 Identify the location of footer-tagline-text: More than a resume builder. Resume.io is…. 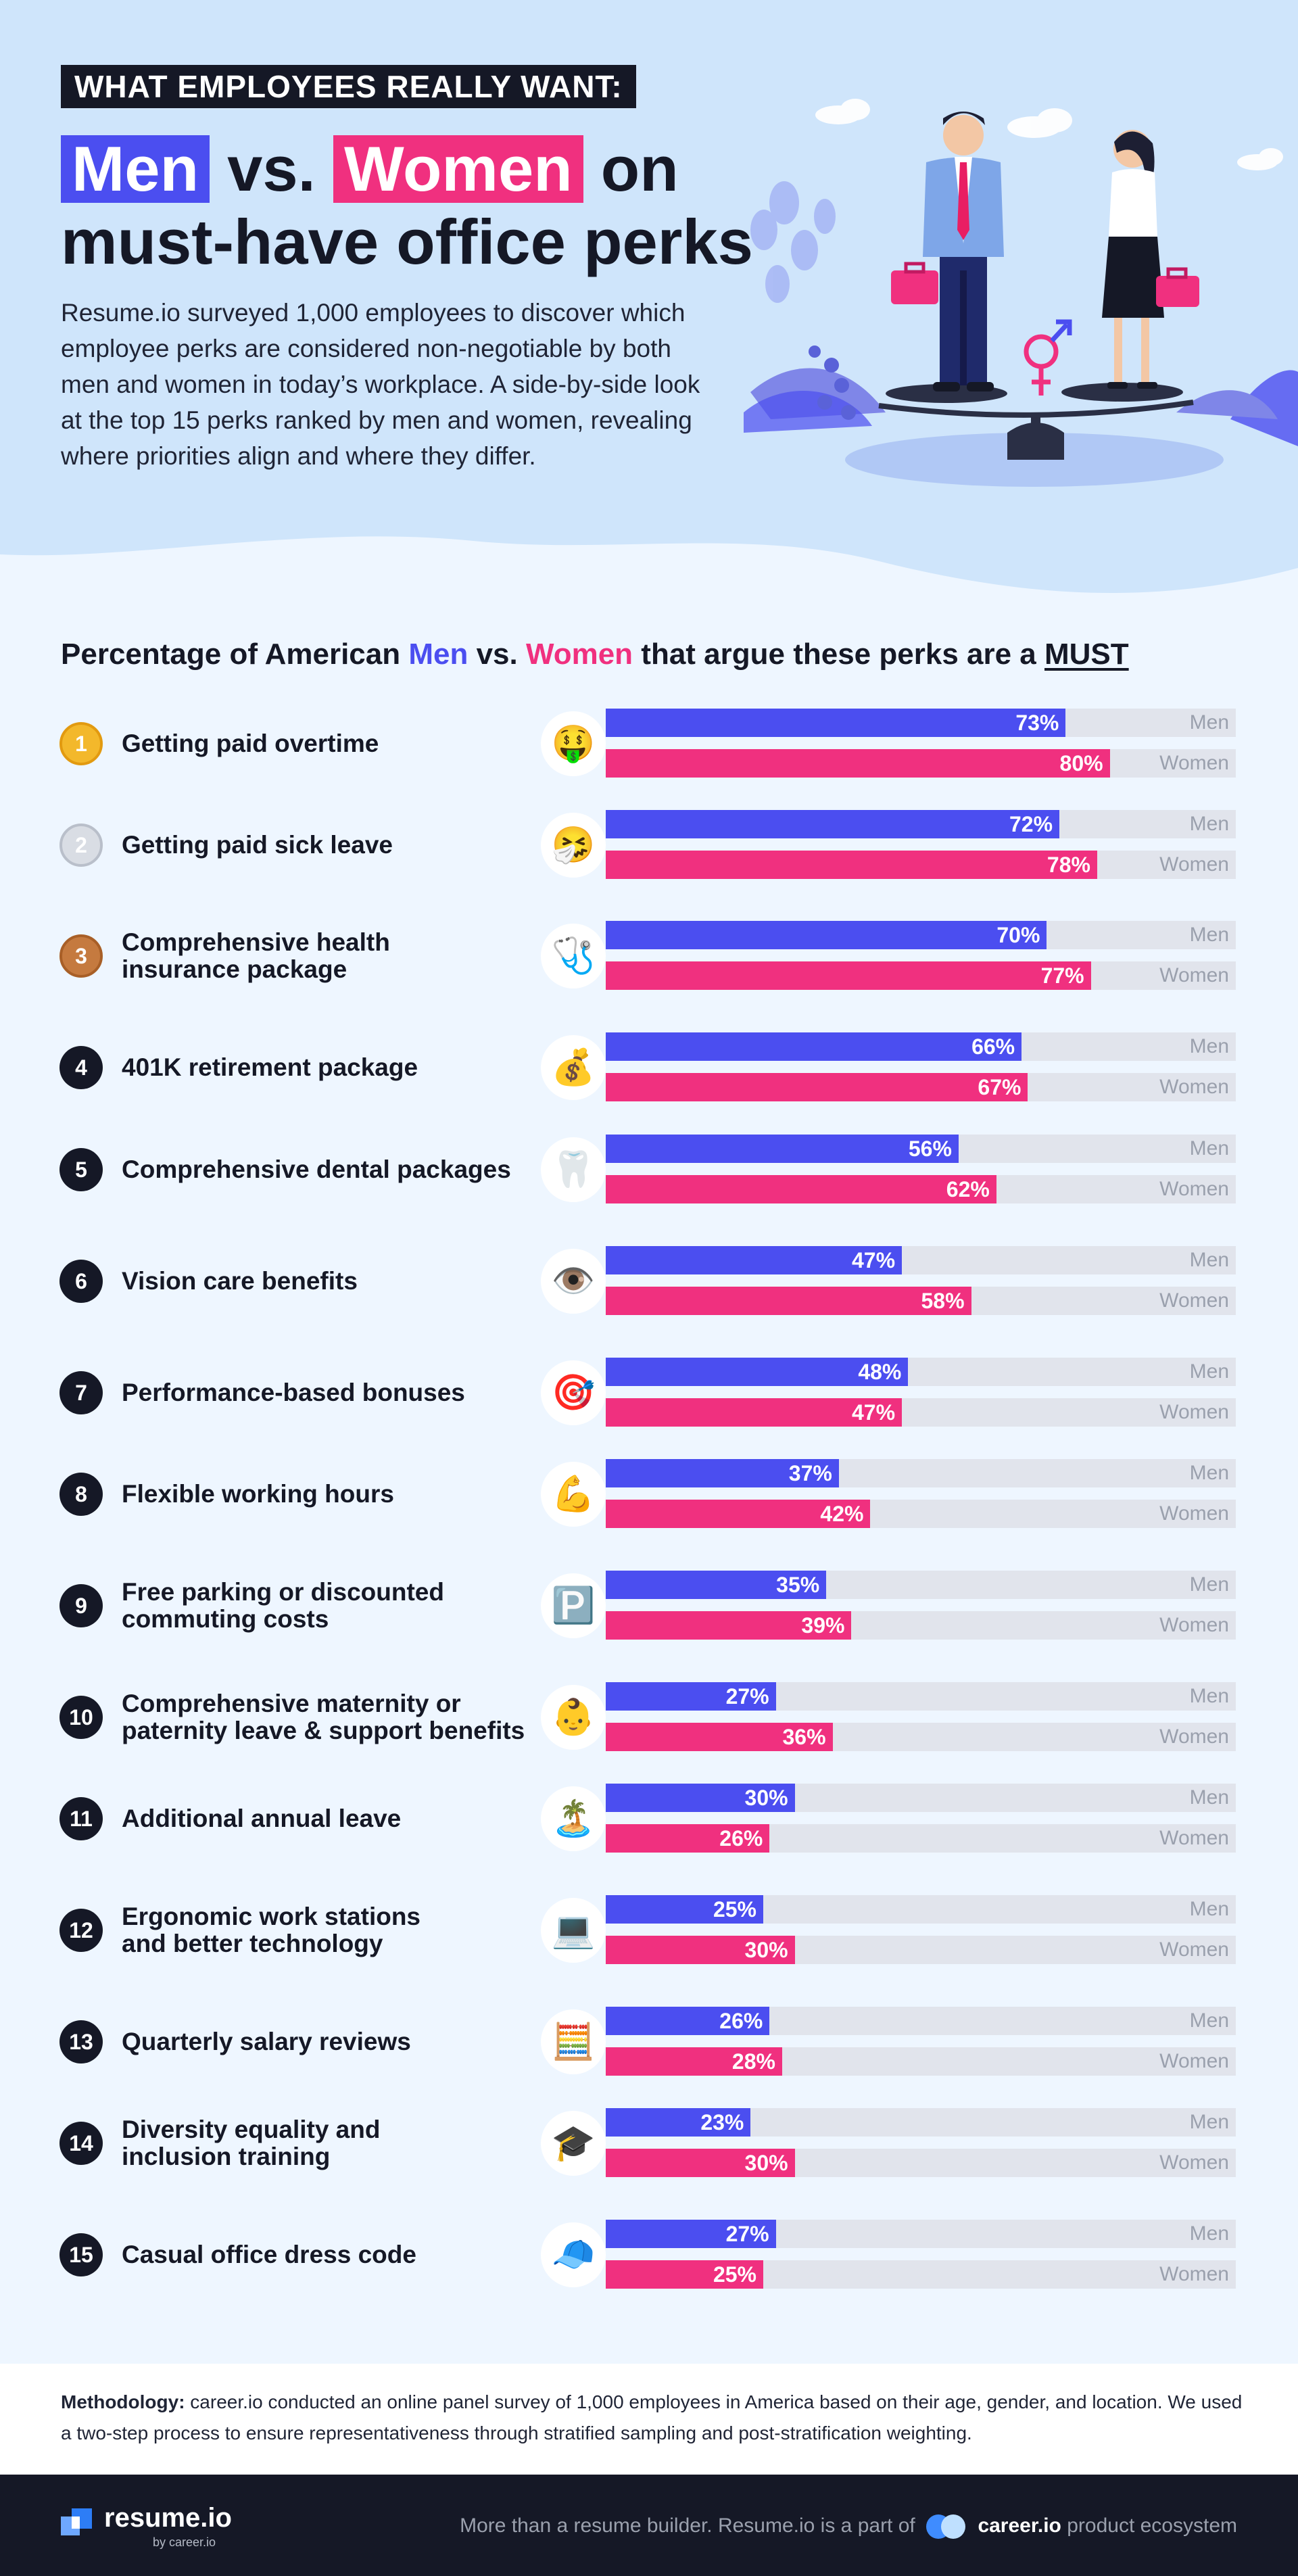
(687, 2525).